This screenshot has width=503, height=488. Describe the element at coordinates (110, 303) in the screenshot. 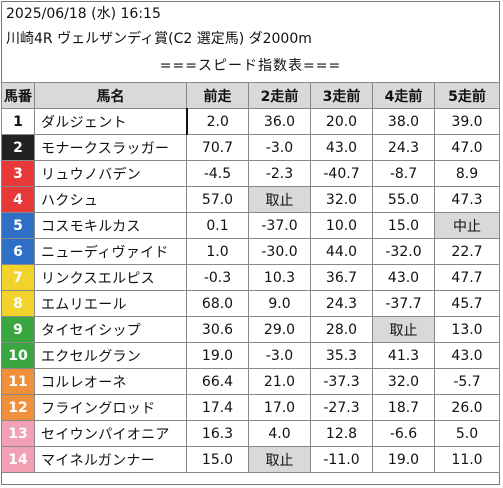

I see `horse-name: エムリエール` at that location.